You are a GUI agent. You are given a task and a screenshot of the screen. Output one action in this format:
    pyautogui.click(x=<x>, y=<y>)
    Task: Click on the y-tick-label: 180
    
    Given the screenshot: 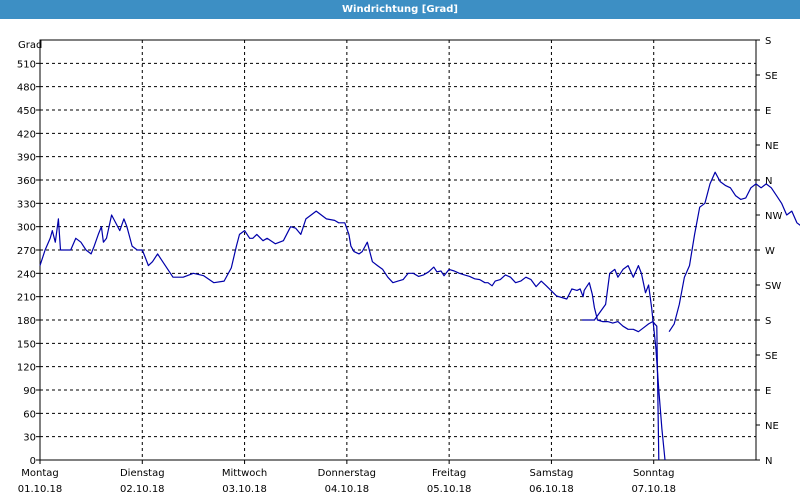 What is the action you would take?
    pyautogui.click(x=26, y=321)
    